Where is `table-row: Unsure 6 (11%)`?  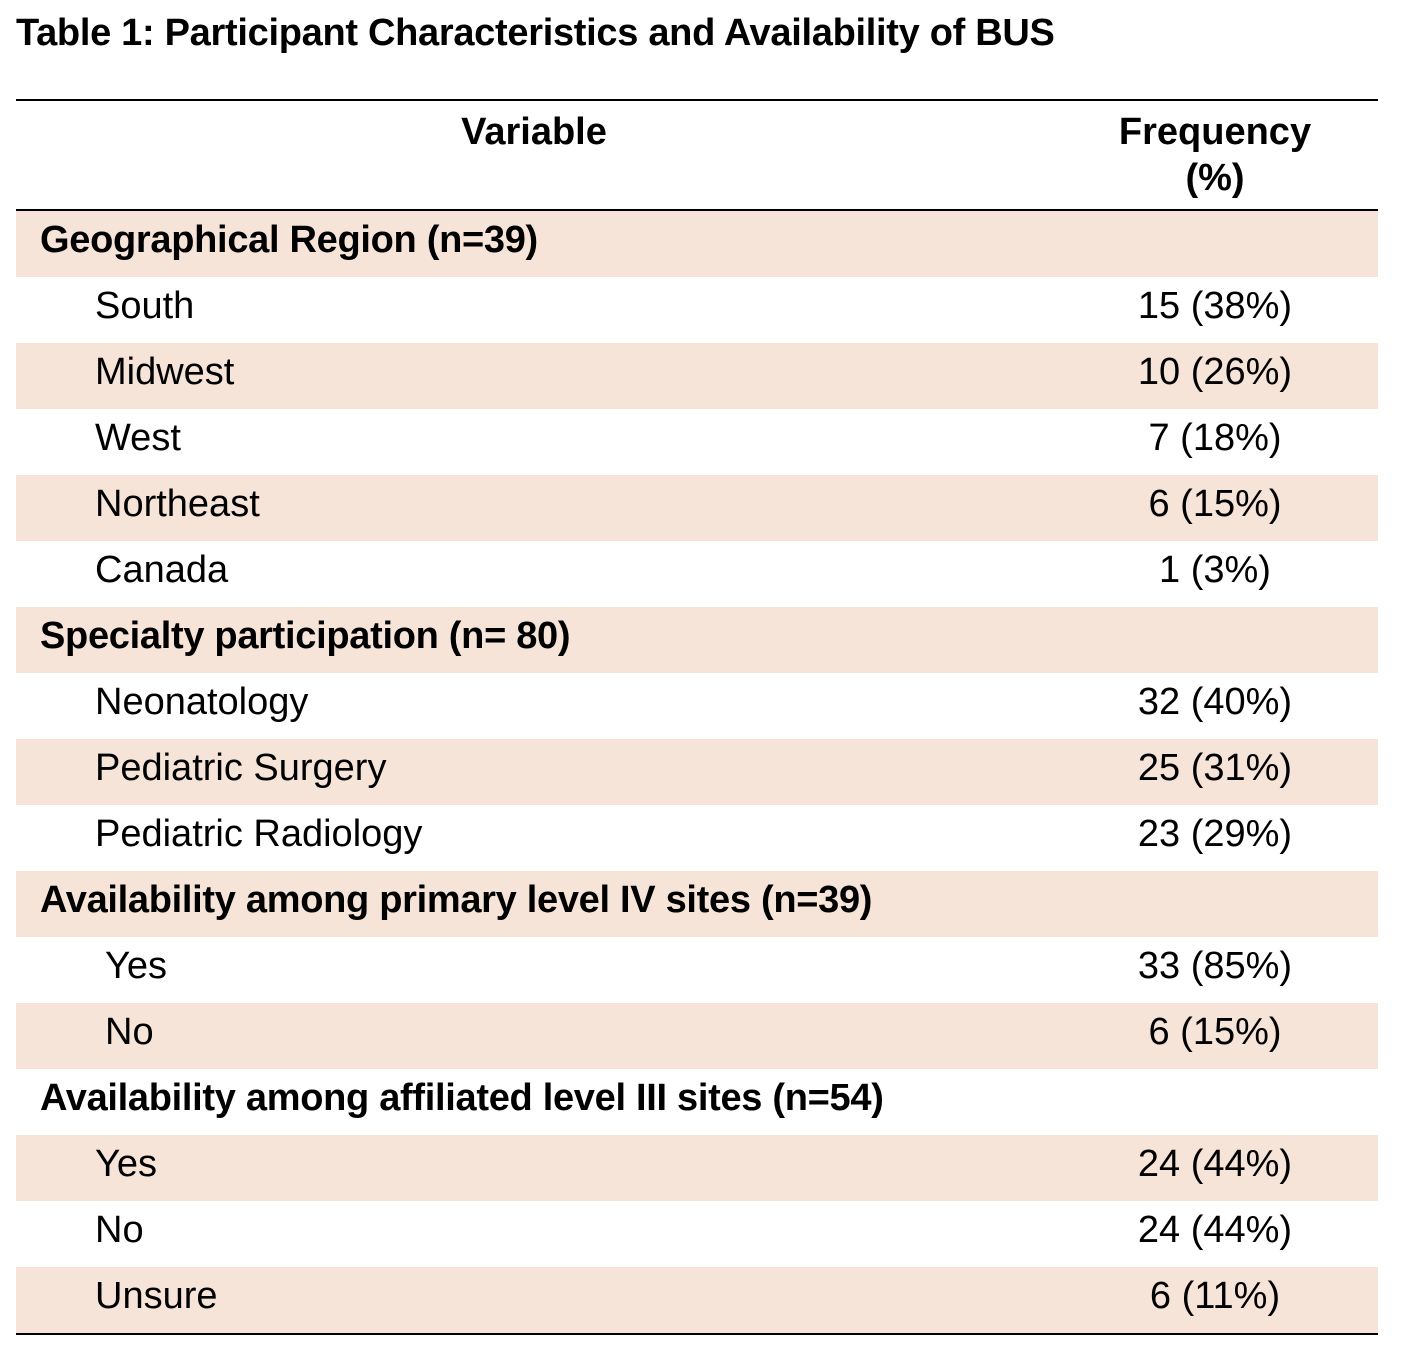 table-row: Unsure 6 (11%) is located at coordinates (697, 1300).